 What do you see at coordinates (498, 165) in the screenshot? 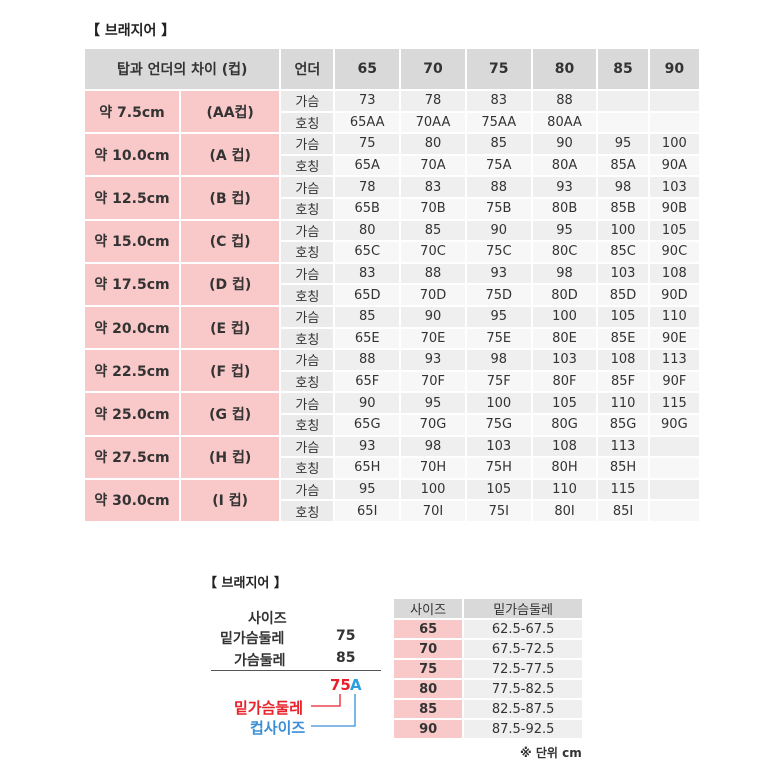
I see `size-name: 75A` at bounding box center [498, 165].